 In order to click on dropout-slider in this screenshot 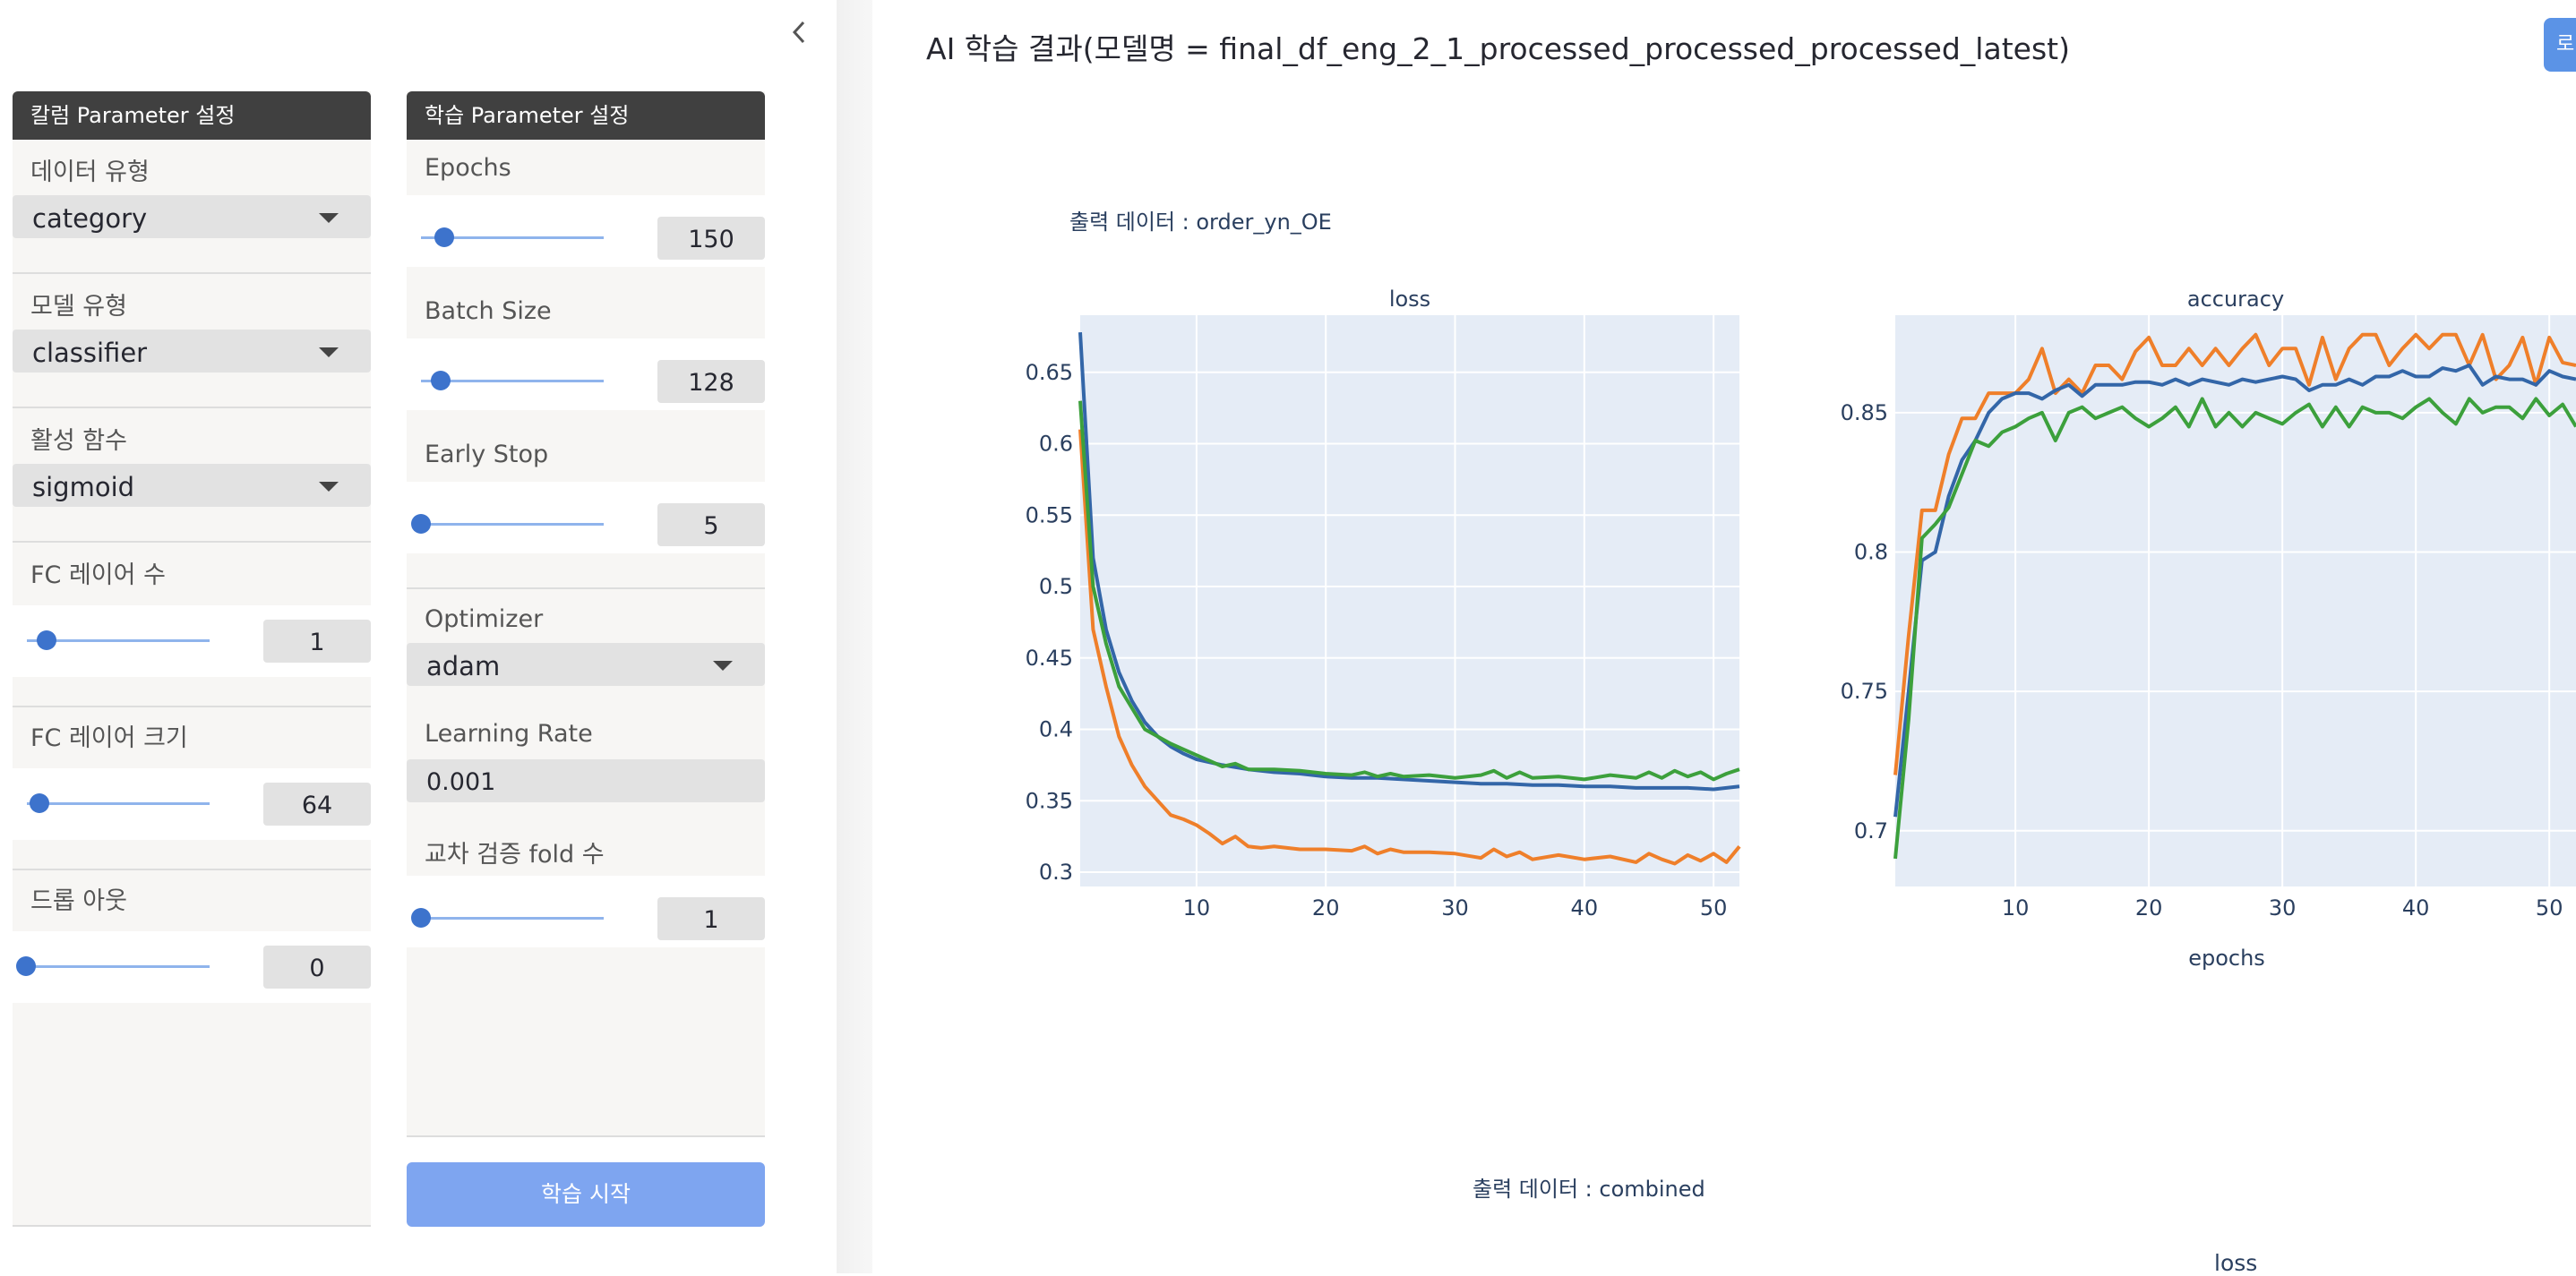, I will do `click(114, 966)`.